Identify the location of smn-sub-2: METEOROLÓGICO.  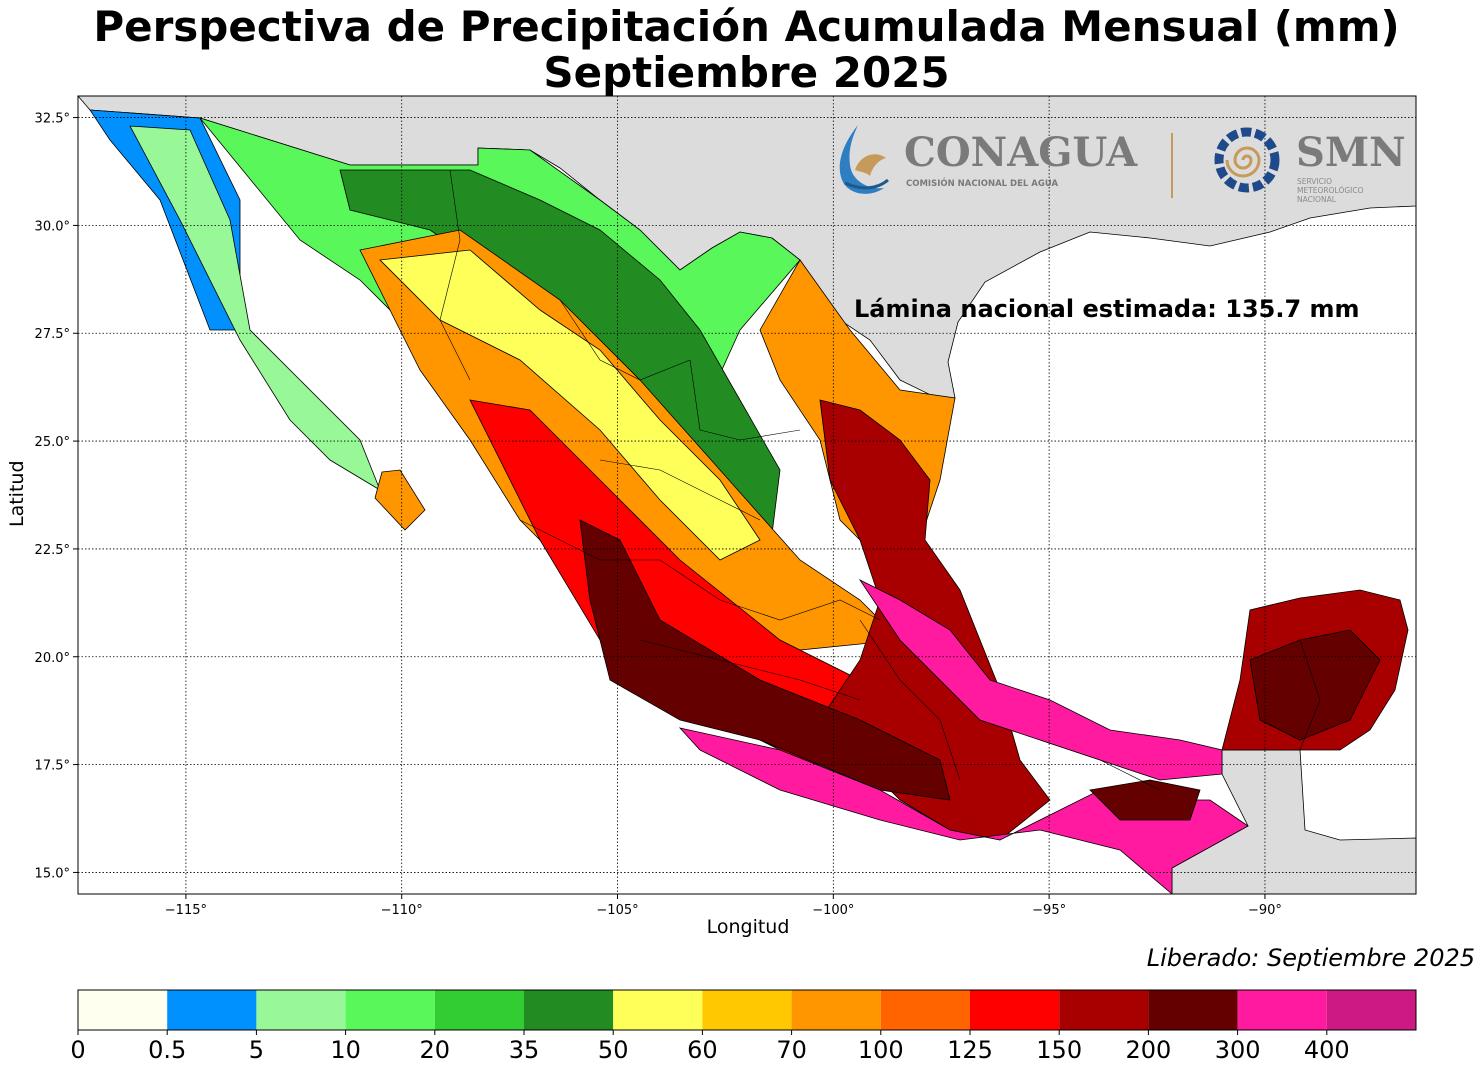
(1330, 190).